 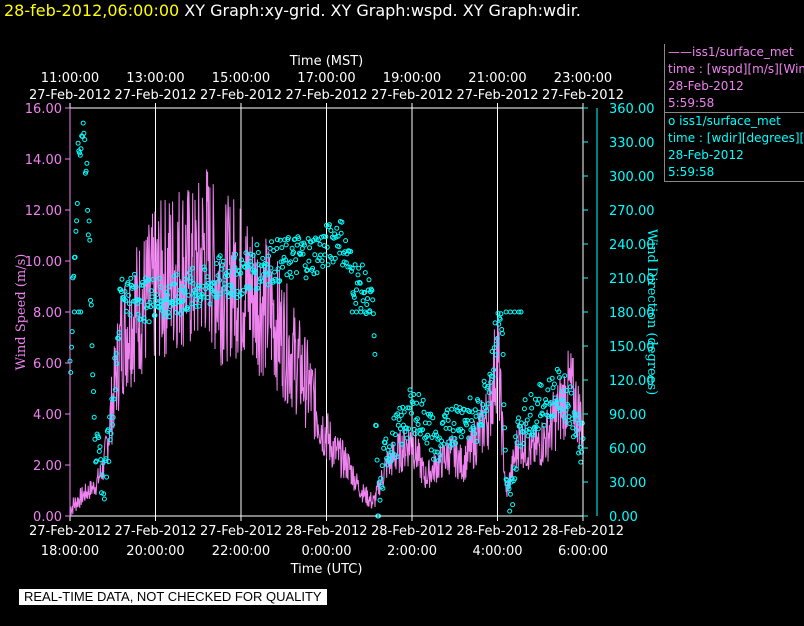 What do you see at coordinates (632, 143) in the screenshot?
I see `y-right-tick-label: 330.00` at bounding box center [632, 143].